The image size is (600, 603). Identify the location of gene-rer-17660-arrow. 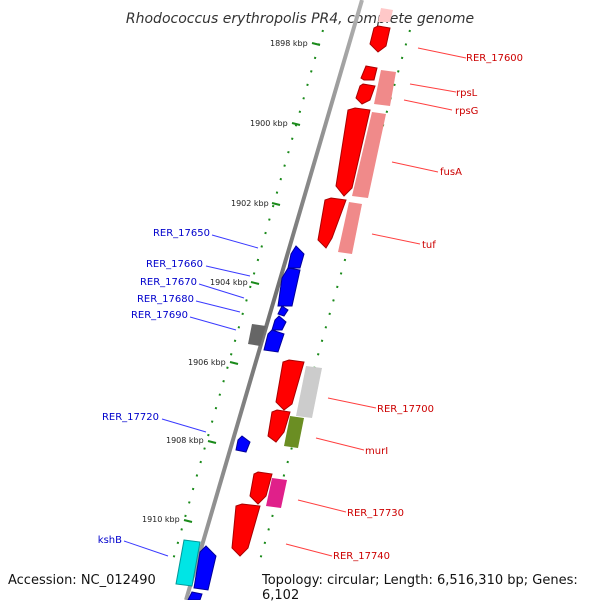
(289, 287).